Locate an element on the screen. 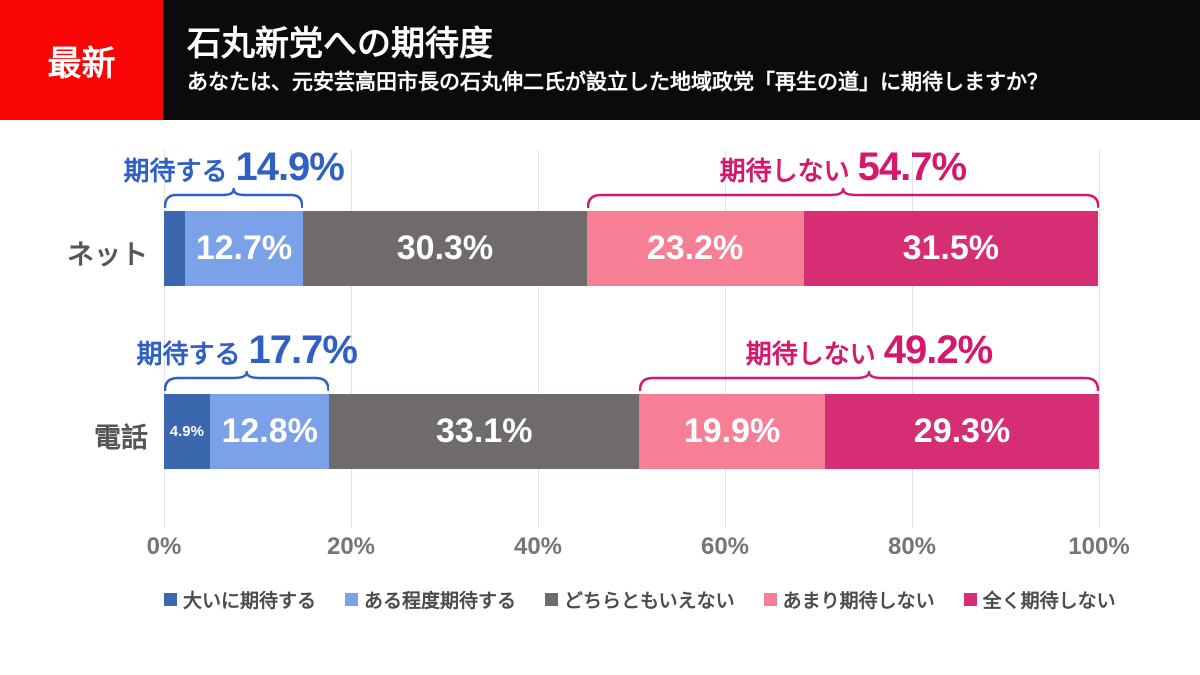 The width and height of the screenshot is (1200, 675). x-tick-label: 80% is located at coordinates (912, 546).